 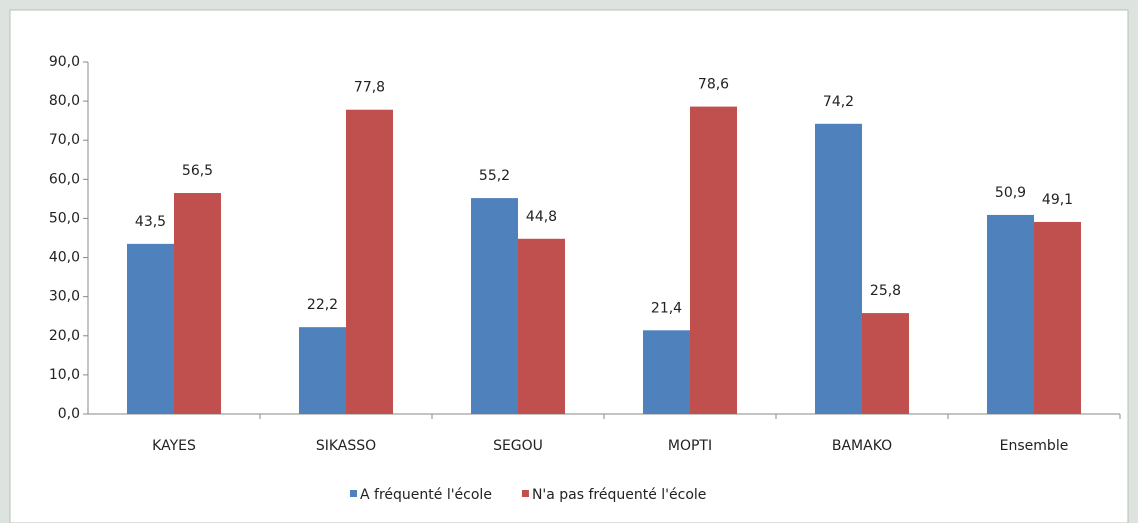 What do you see at coordinates (494, 176) in the screenshot?
I see `value-label: 55,2` at bounding box center [494, 176].